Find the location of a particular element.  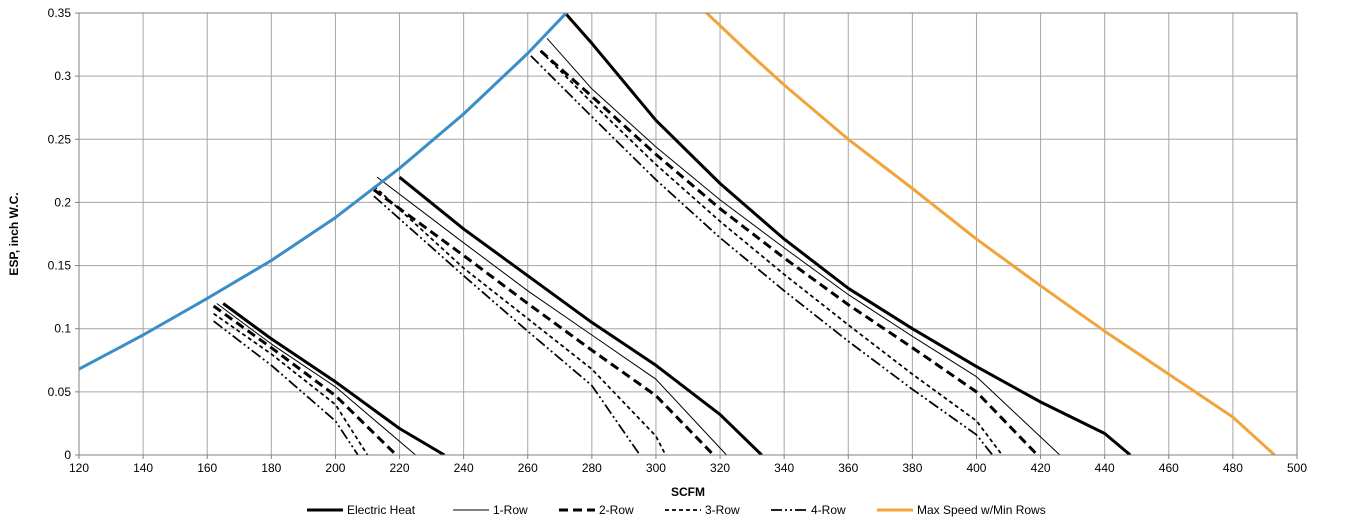

x-tick-label: 360 is located at coordinates (848, 468).